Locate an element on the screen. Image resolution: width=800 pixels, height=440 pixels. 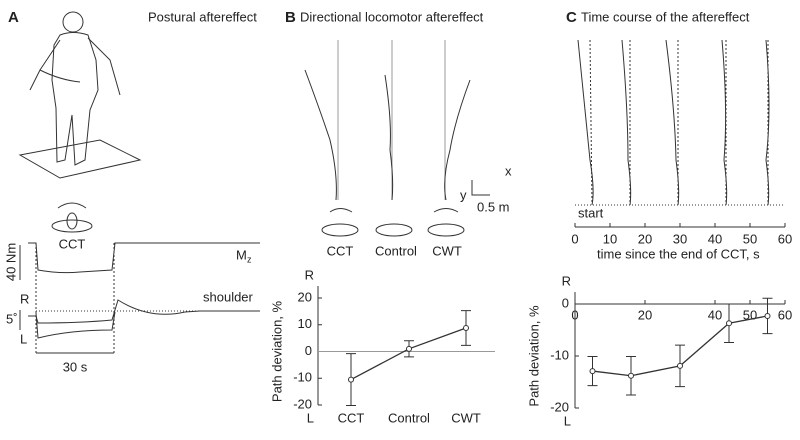
y-tick-label: 10 is located at coordinates (305, 323).